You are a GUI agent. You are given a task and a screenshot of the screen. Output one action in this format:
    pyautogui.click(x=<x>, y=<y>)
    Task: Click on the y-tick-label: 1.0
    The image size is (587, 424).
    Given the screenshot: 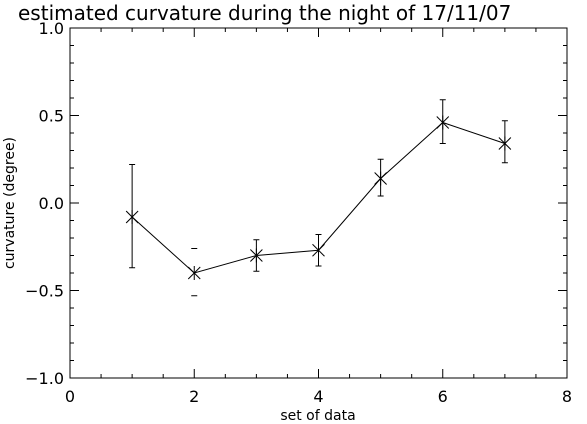 What is the action you would take?
    pyautogui.click(x=51, y=28)
    